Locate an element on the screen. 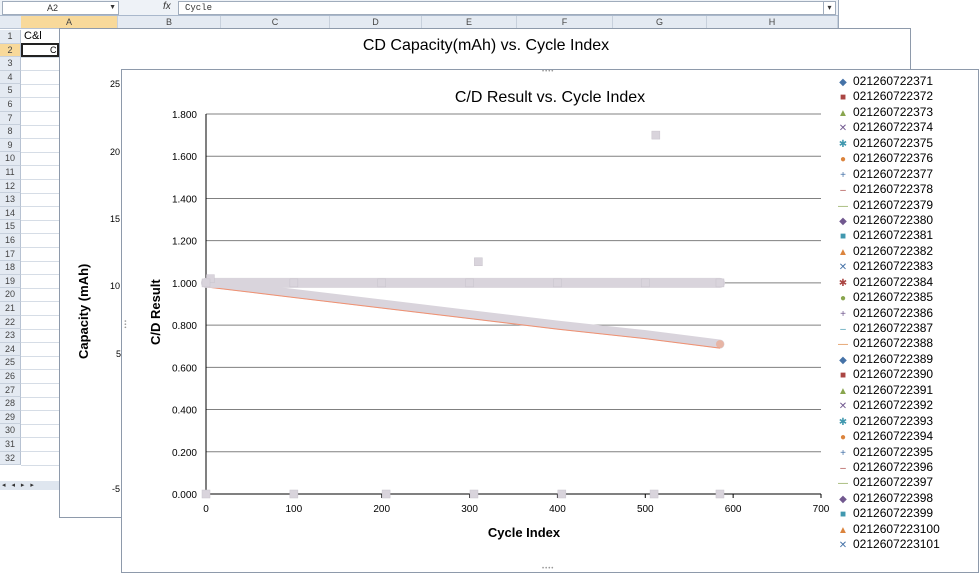  zero-point is located at coordinates (386, 494).